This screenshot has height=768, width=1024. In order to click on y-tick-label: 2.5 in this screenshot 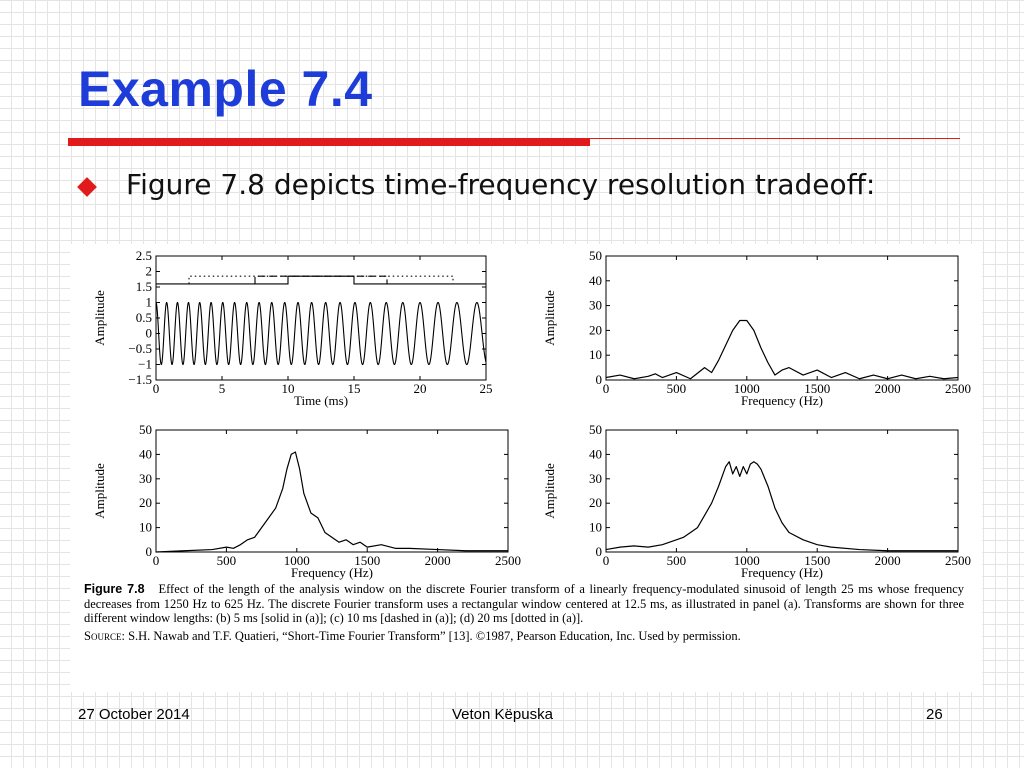, I will do `click(144, 255)`.